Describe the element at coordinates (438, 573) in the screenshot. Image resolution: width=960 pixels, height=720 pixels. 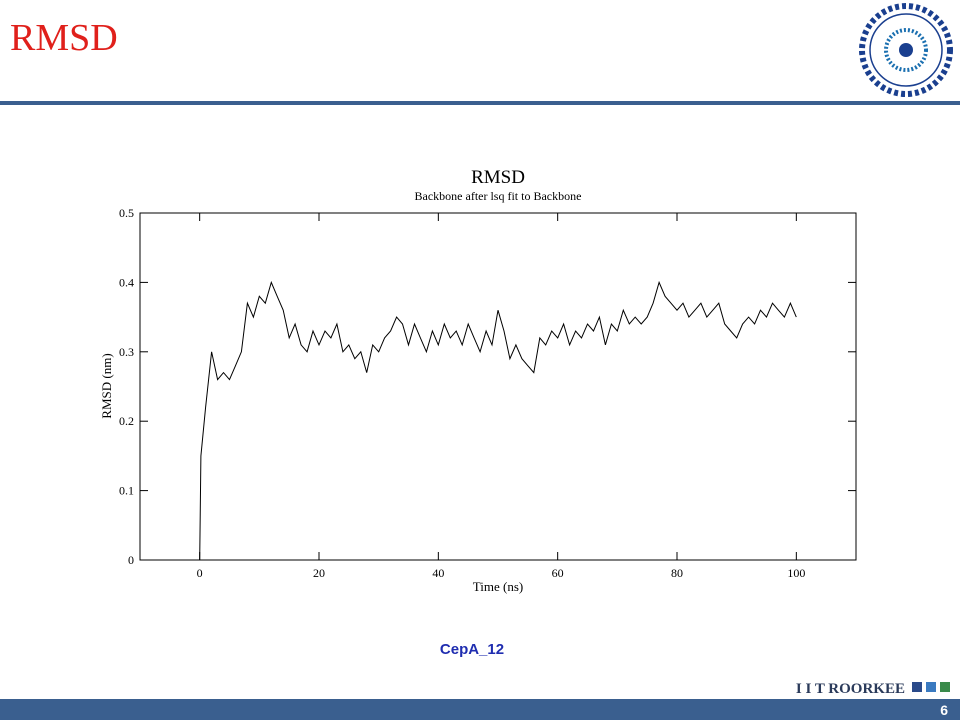
I see `x-tick-label: 40` at that location.